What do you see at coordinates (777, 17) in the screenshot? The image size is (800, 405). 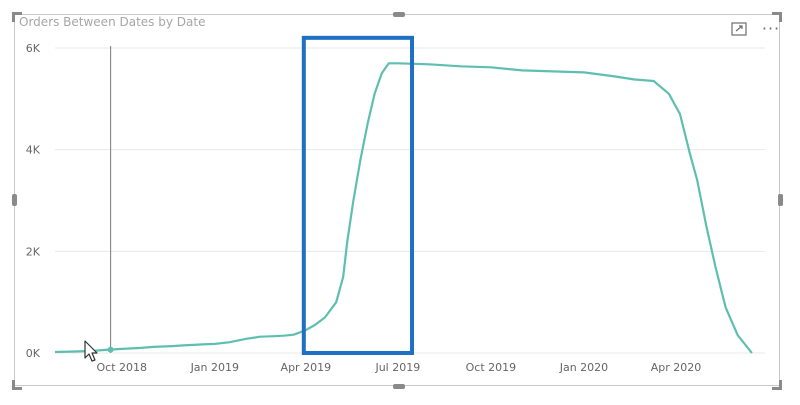 I see `resize-handle-top-right` at bounding box center [777, 17].